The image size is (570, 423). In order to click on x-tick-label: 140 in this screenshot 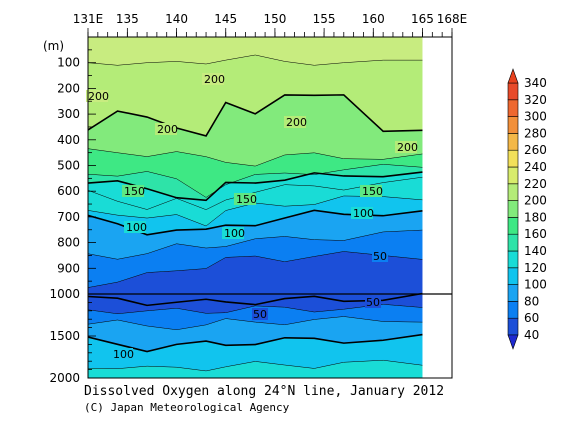, I will do `click(176, 19)`.